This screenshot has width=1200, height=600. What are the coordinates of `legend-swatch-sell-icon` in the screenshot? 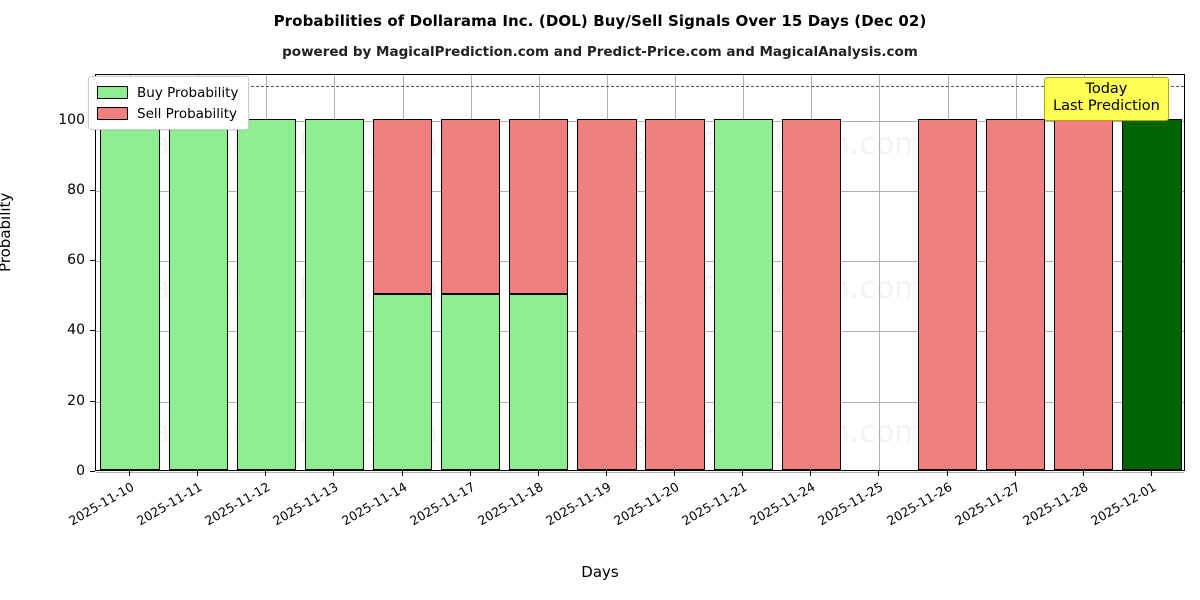 It's located at (112, 113).